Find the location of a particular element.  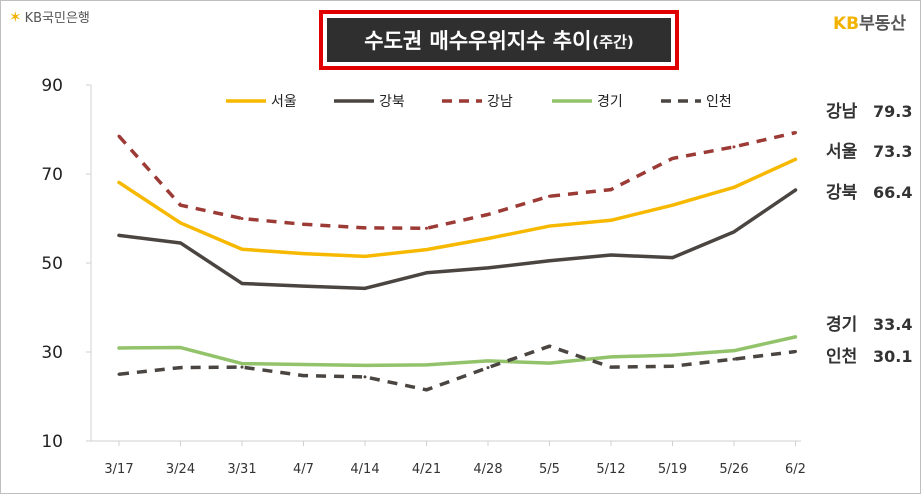

kb-estate-logo: KB부동산 is located at coordinates (869, 21).